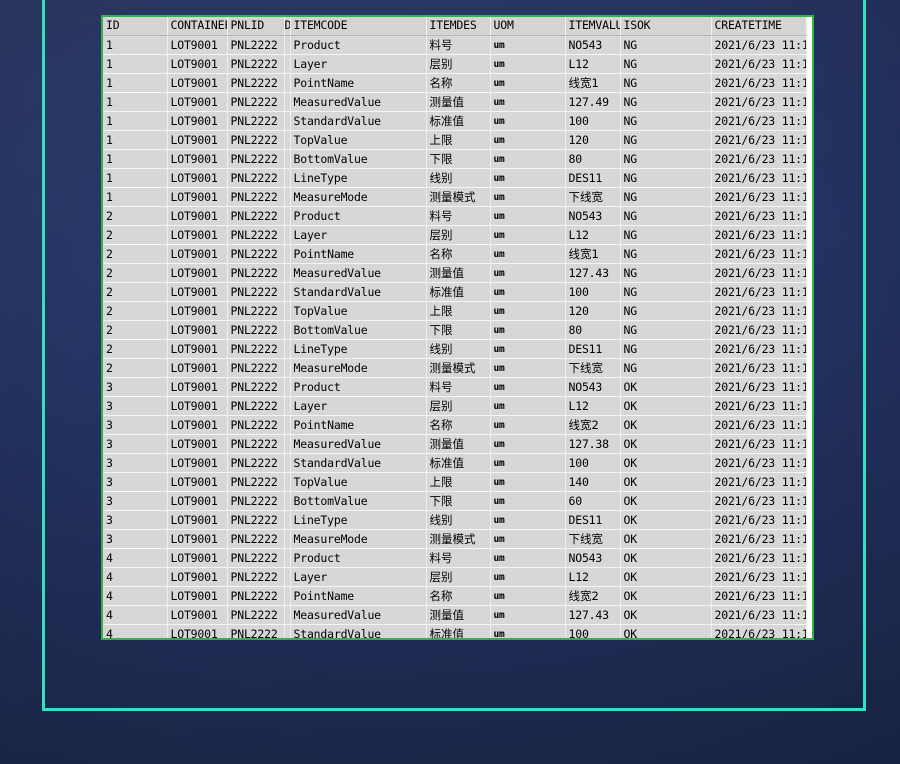 The image size is (900, 764). I want to click on cell-itemdes: 料号, so click(458, 45).